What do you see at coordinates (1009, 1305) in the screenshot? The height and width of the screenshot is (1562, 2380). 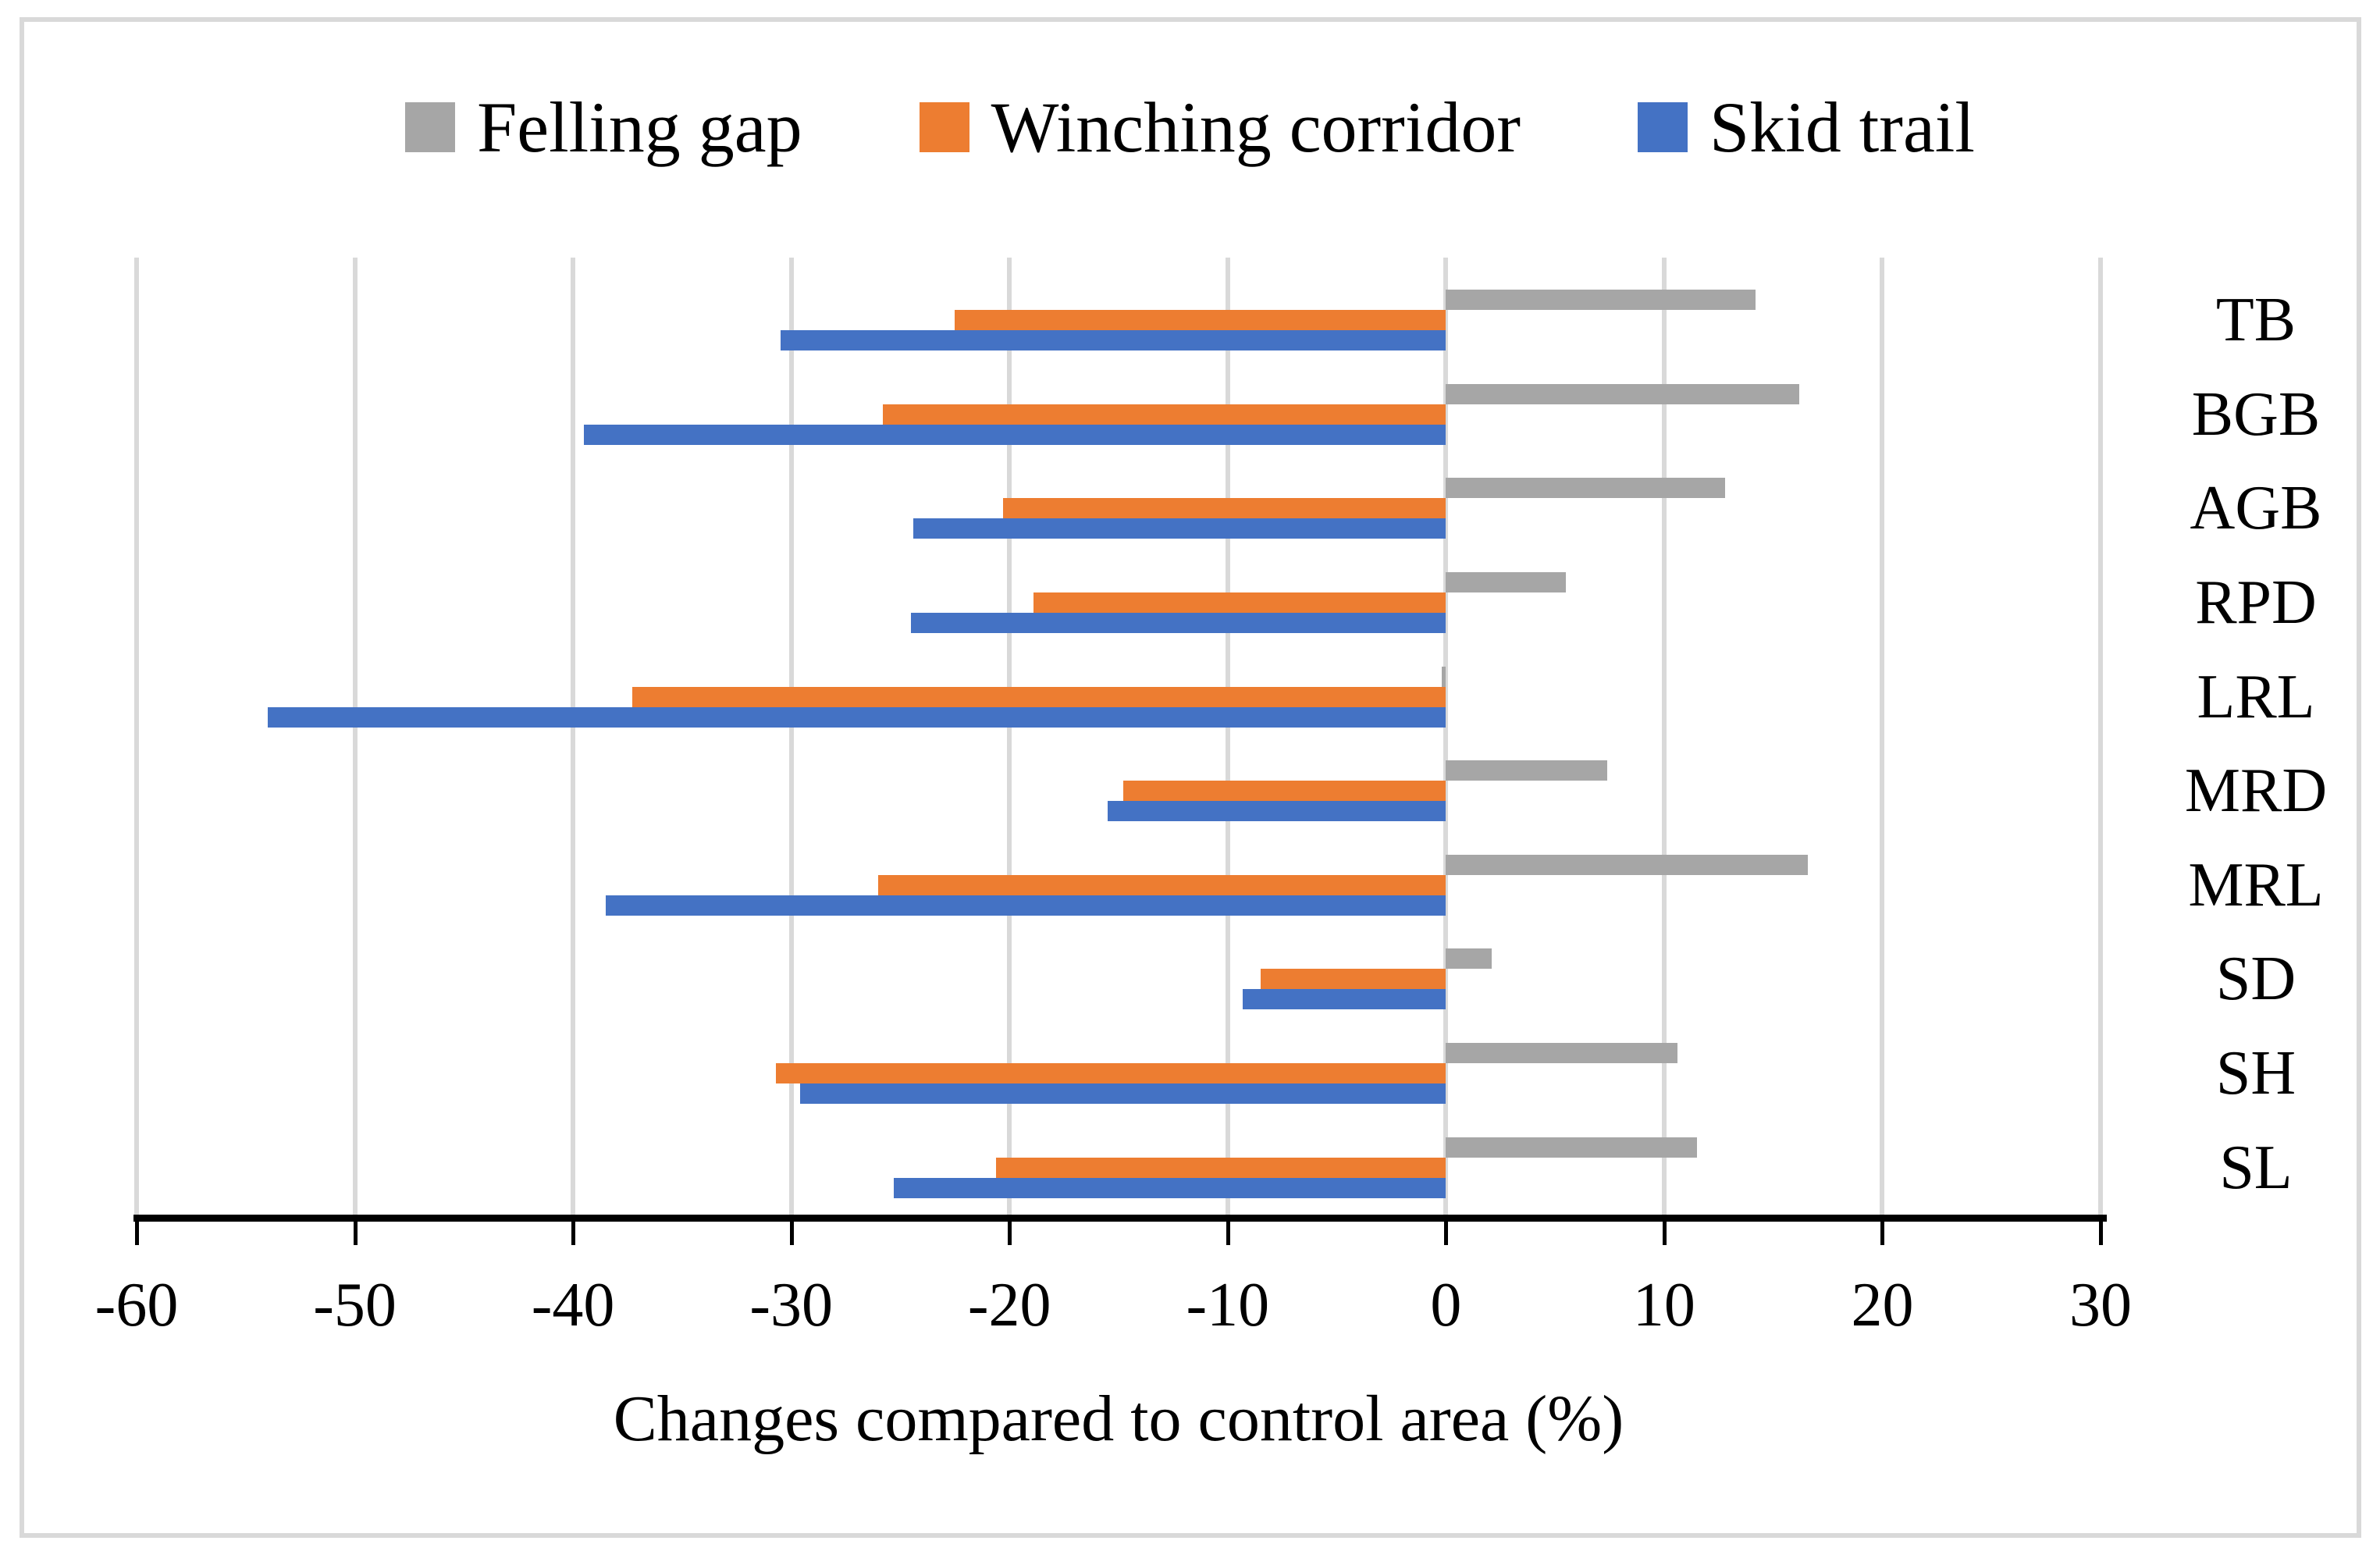 I see `x-tick-label--20: -20` at bounding box center [1009, 1305].